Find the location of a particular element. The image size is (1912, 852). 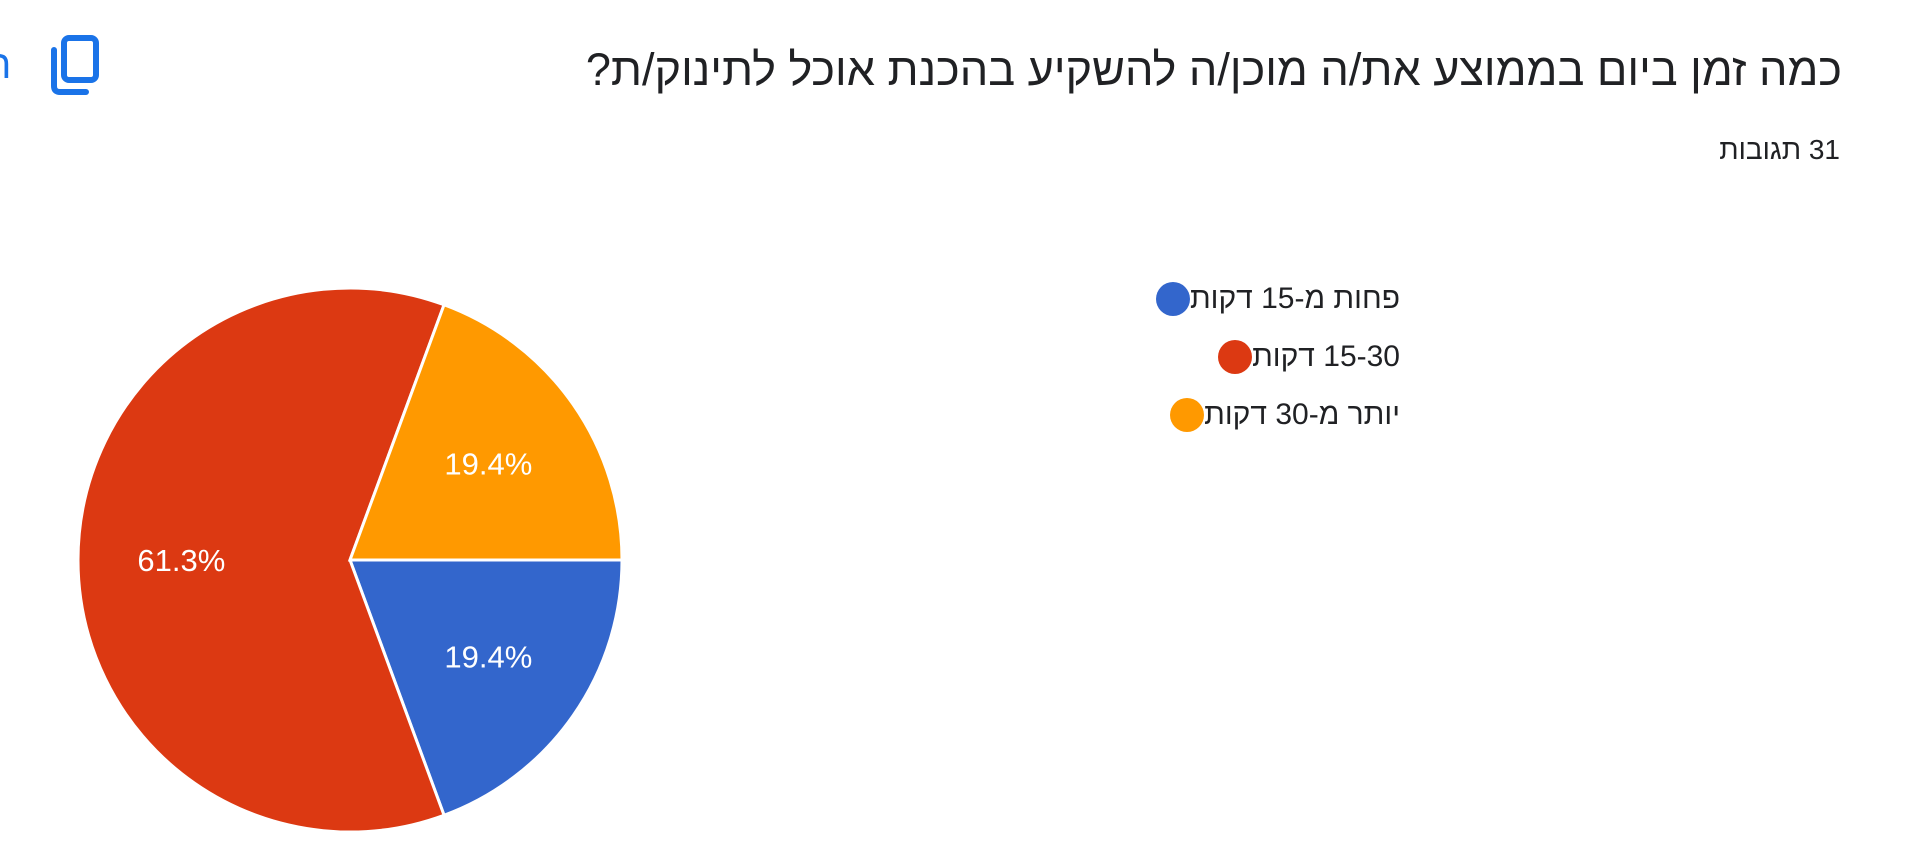

copy-icon is located at coordinates (75, 65).